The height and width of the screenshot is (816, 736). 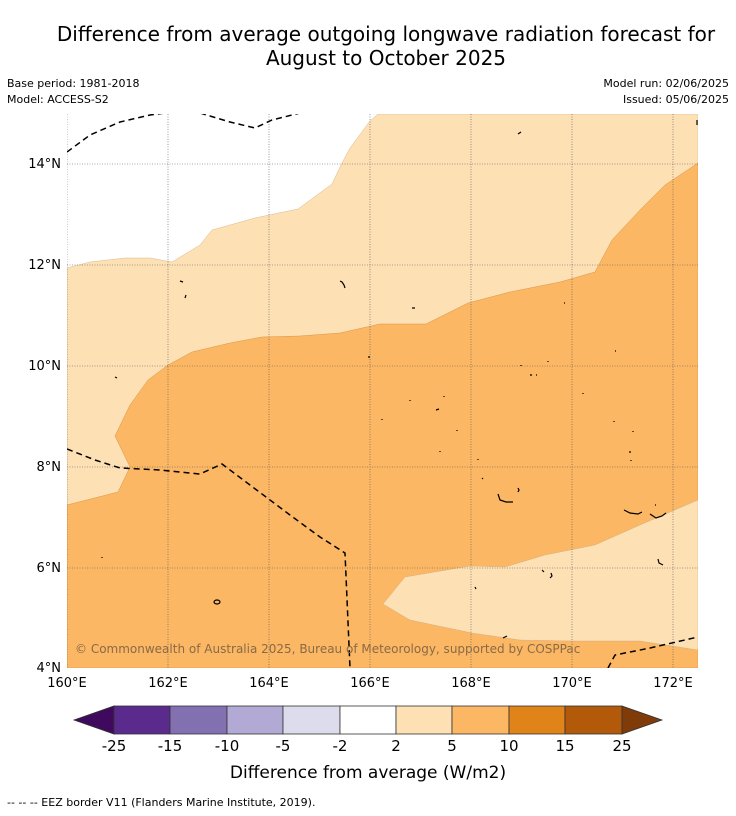 What do you see at coordinates (44, 366) in the screenshot?
I see `lat-tick-label: 10°N` at bounding box center [44, 366].